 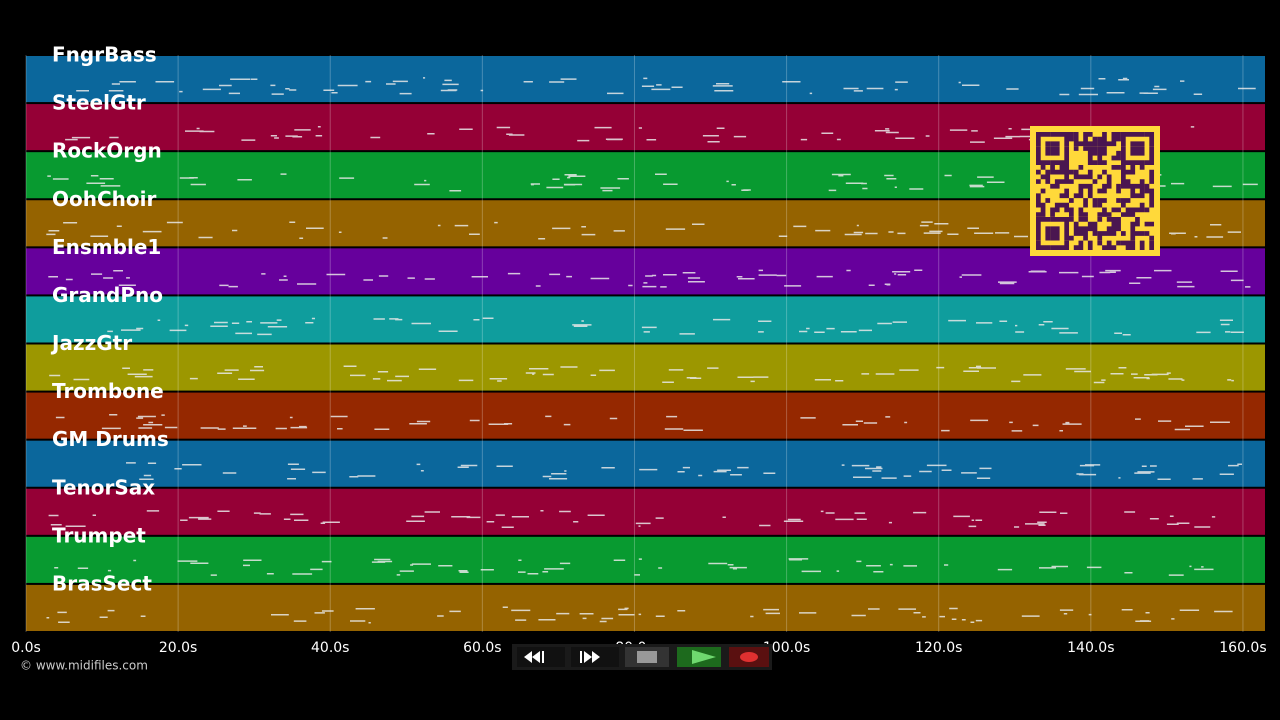 I want to click on time-tick-label: 40.0s, so click(x=330, y=648).